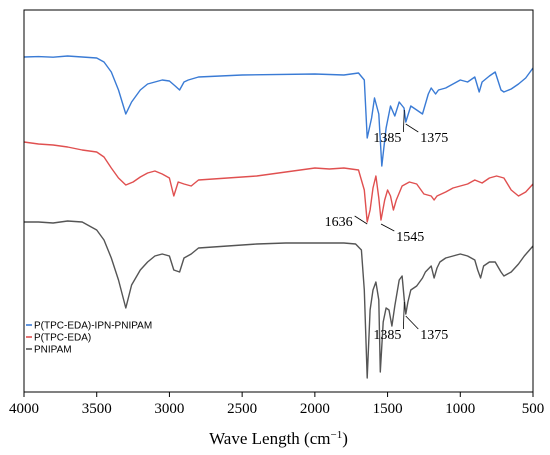  I want to click on x-tick-label: 2500, so click(242, 409).